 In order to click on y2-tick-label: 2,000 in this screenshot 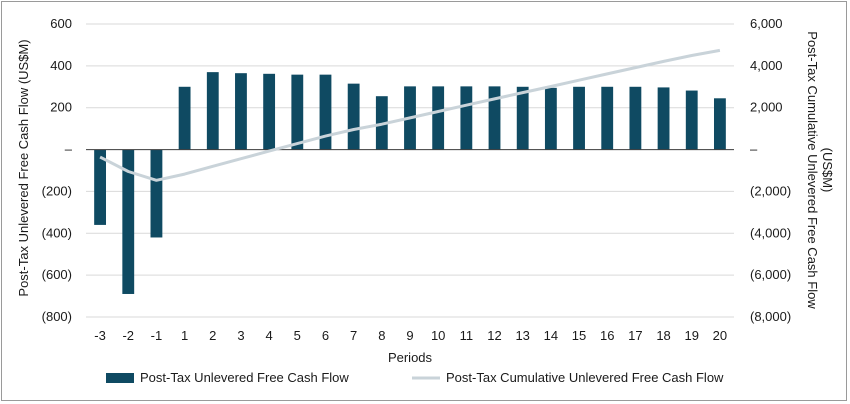, I will do `click(766, 107)`.